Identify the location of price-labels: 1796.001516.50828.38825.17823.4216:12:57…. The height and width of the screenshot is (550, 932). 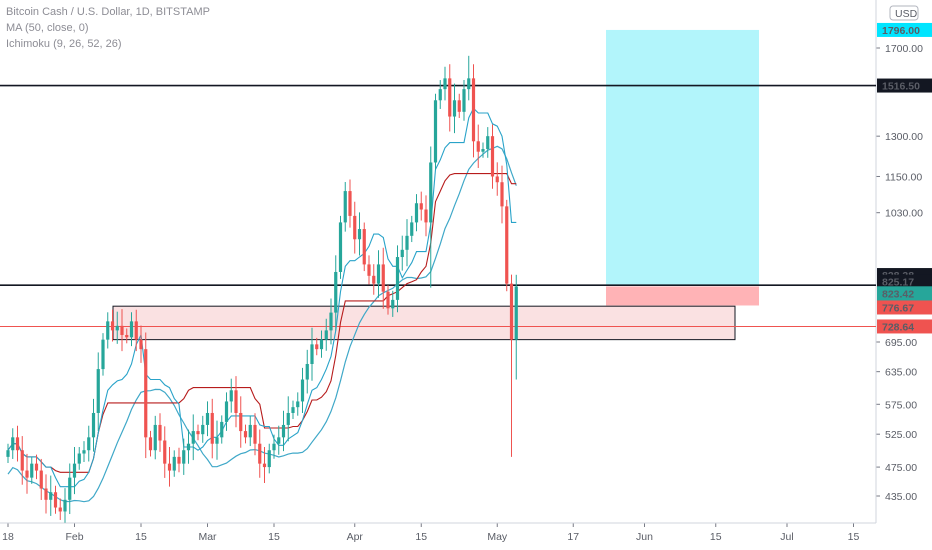
(904, 178).